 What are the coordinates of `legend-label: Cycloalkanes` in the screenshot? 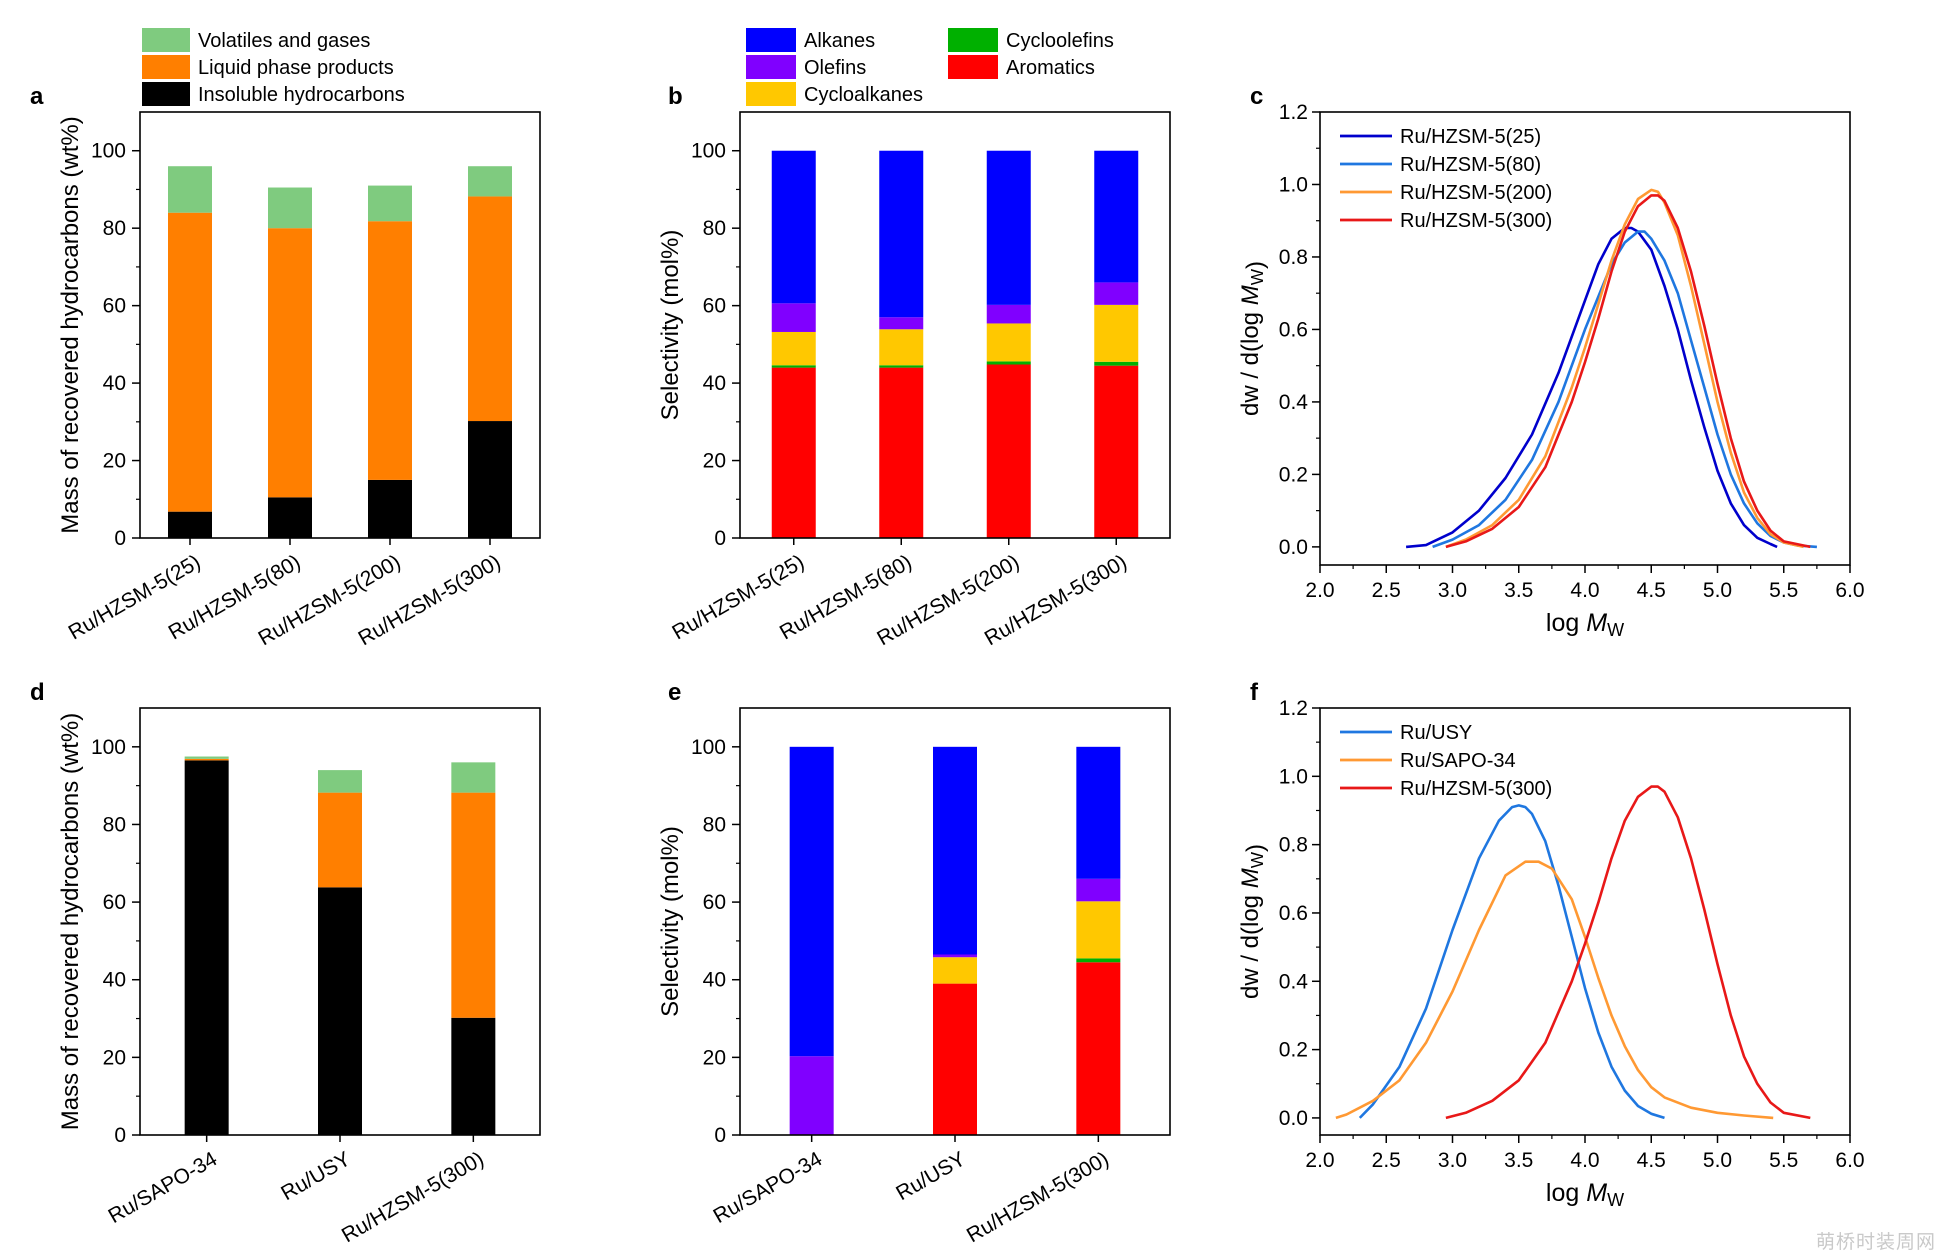 It's located at (863, 95).